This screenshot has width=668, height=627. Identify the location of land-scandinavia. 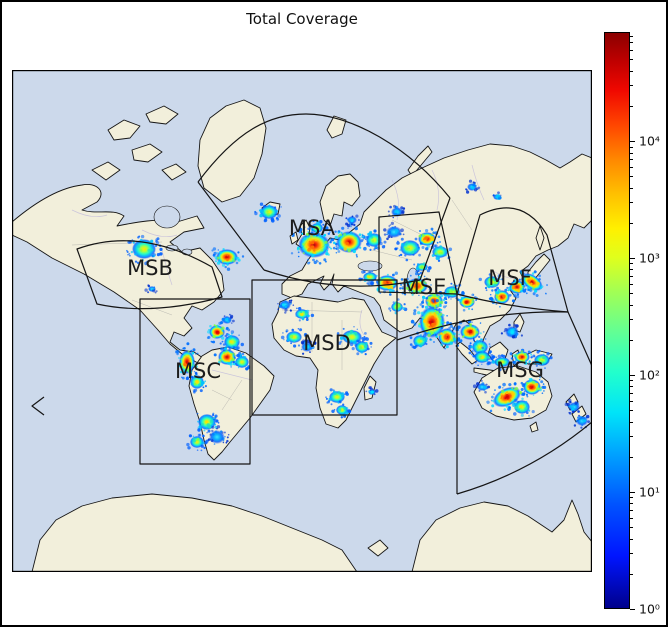
(340, 200).